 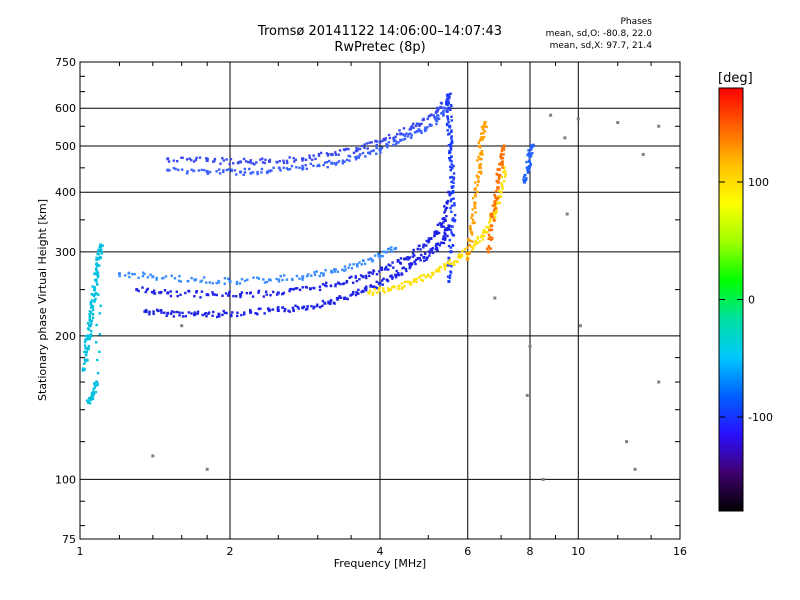 What do you see at coordinates (746, 300) in the screenshot?
I see `colorbar-ticks: 100 0 -100` at bounding box center [746, 300].